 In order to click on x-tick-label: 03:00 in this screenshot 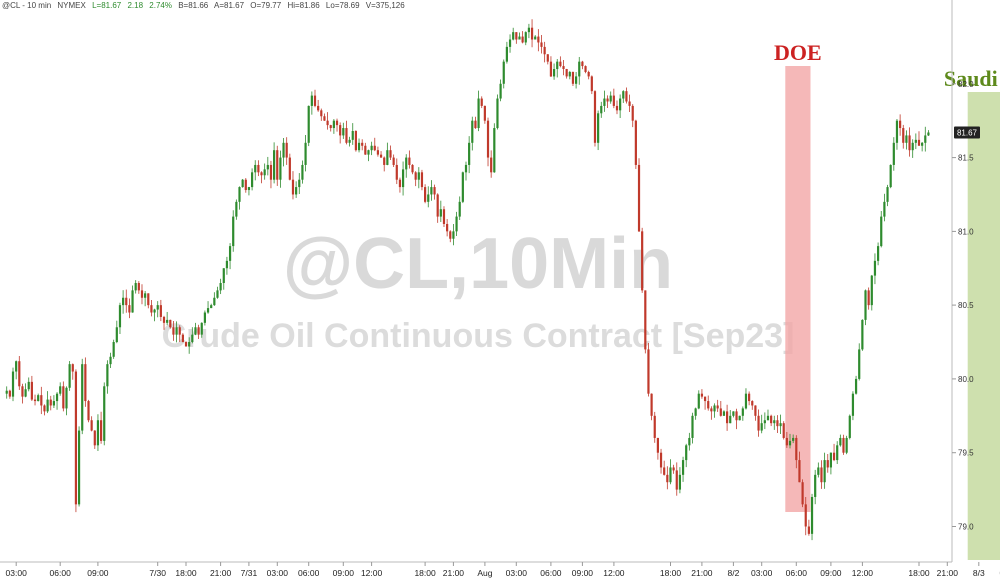, I will do `click(762, 573)`.